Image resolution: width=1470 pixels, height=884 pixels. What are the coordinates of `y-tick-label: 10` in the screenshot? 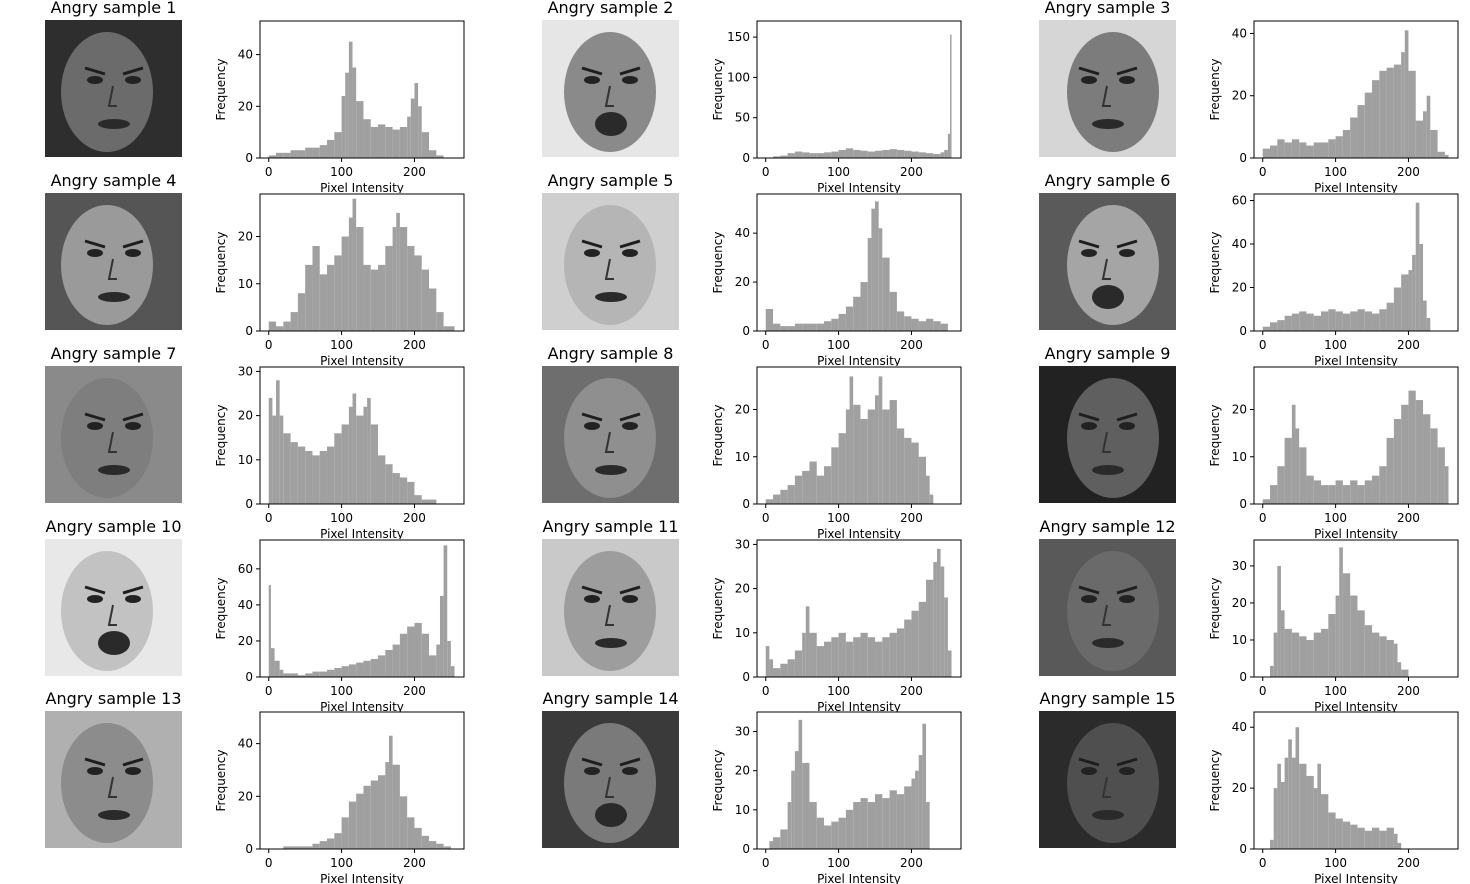 It's located at (742, 457).